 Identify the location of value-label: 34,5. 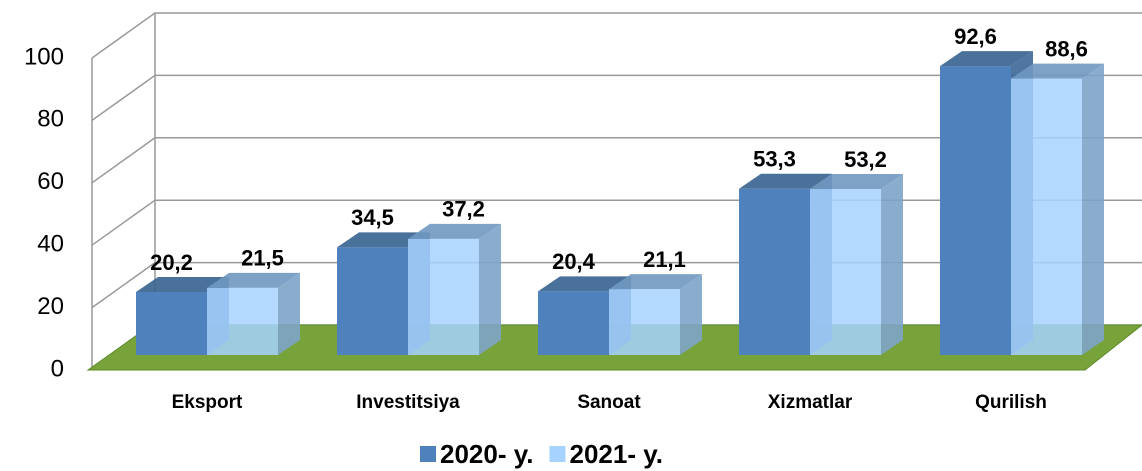
(372, 217).